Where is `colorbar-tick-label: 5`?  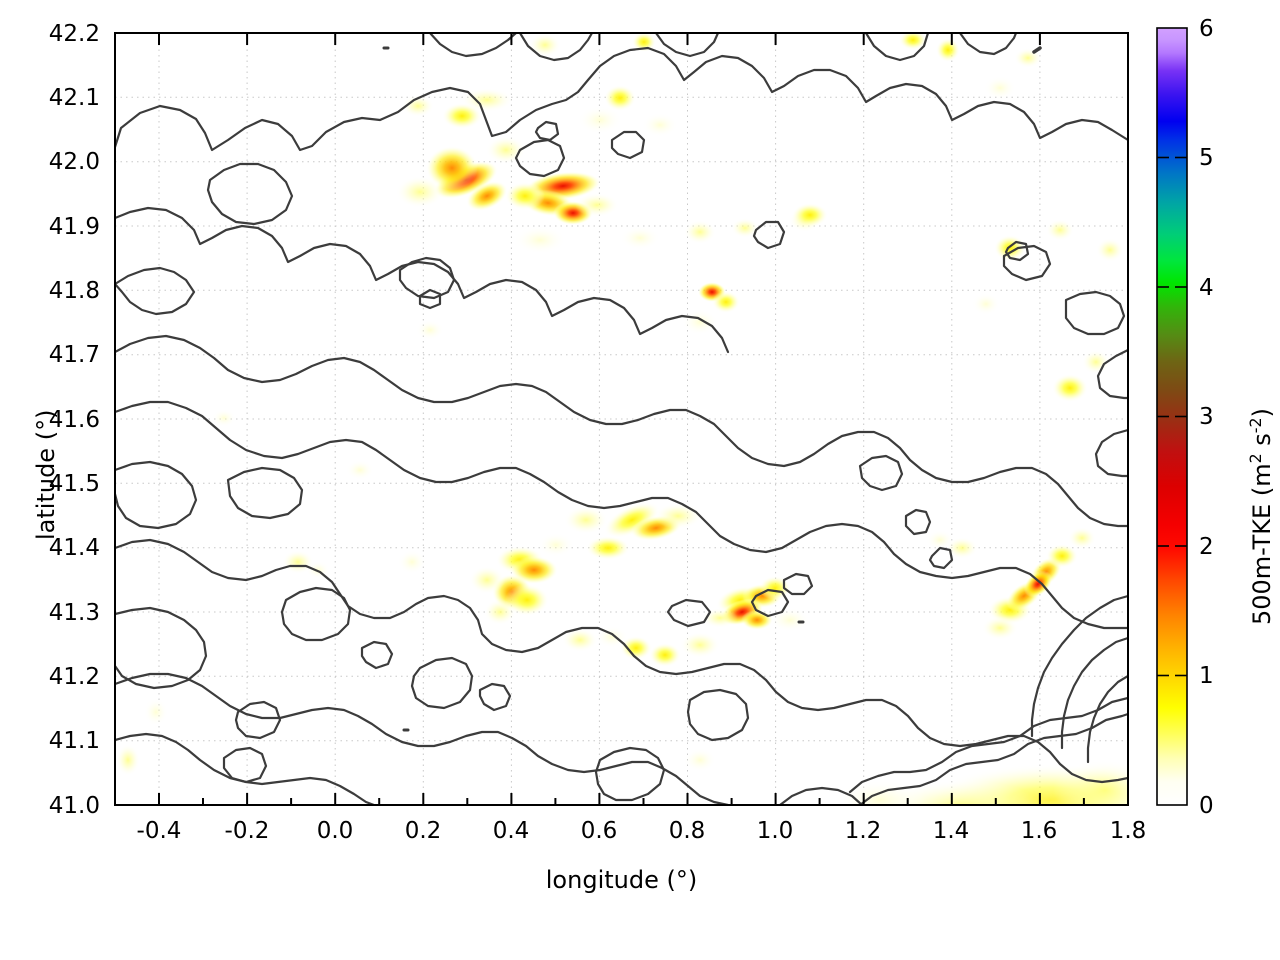
colorbar-tick-label: 5 is located at coordinates (1206, 158).